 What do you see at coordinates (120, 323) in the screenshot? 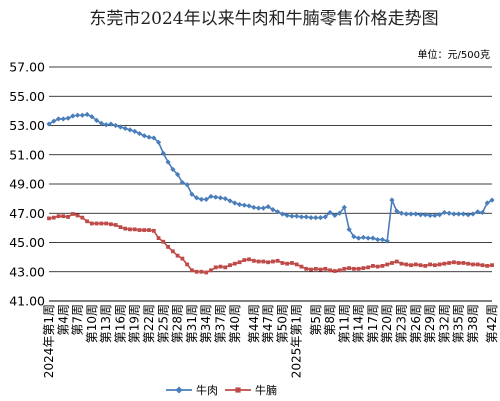
I see `x-tick-label: 第16周` at bounding box center [120, 323].